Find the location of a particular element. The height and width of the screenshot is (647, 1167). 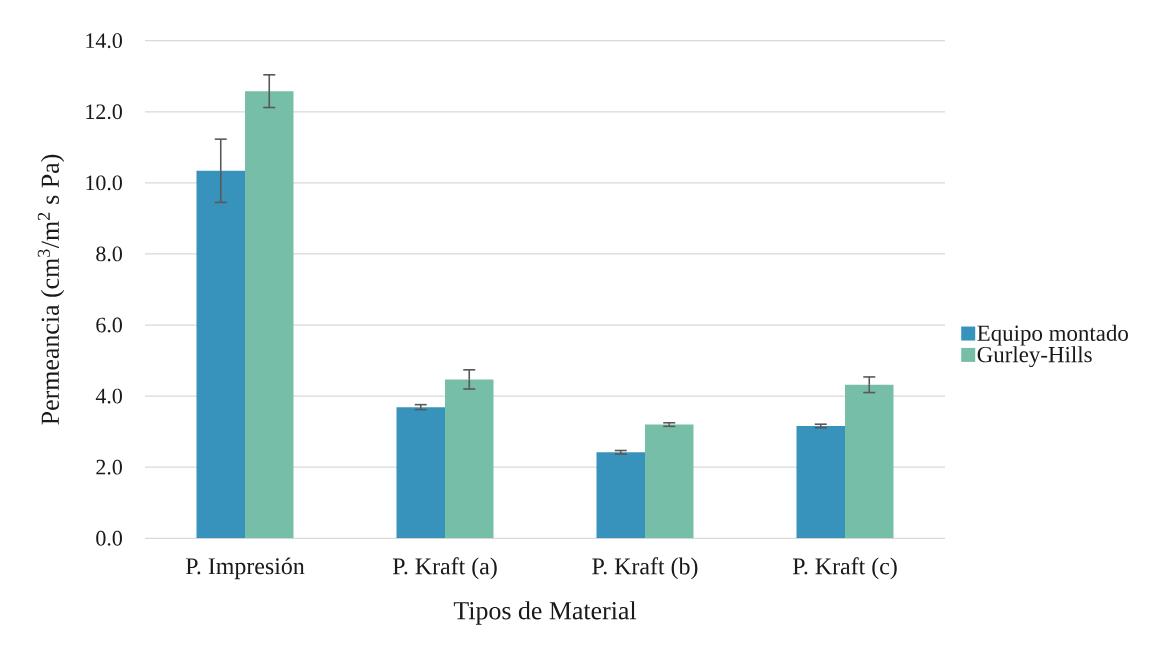

y-tick-label: 10.0 is located at coordinates (104, 183).